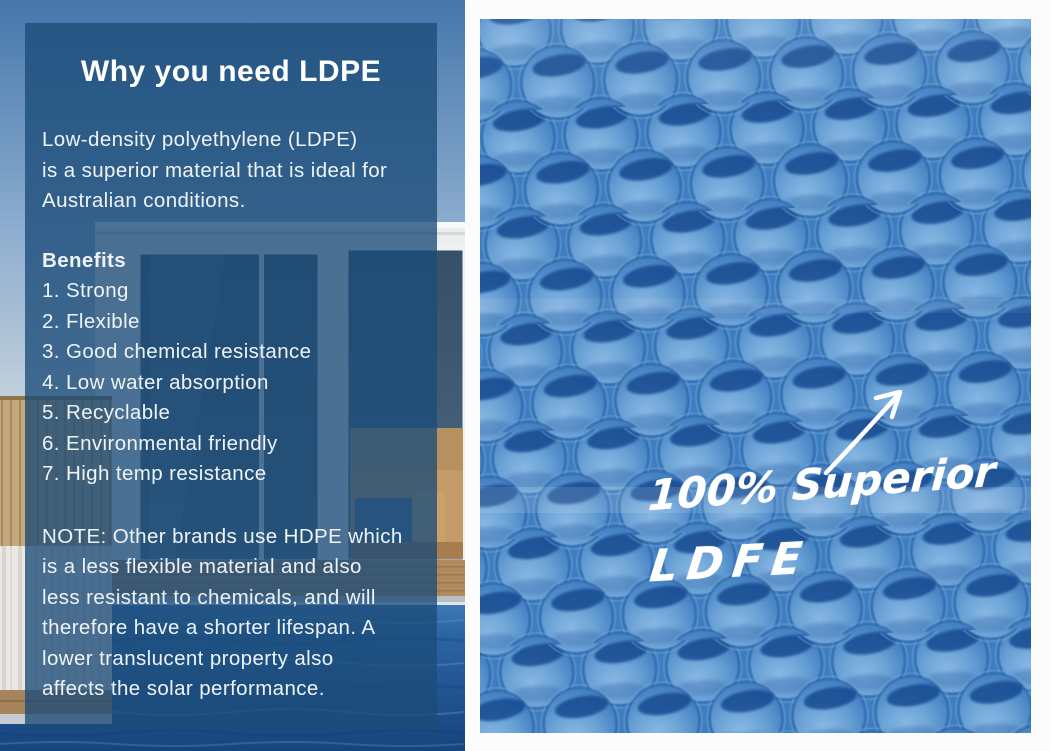 The width and height of the screenshot is (1050, 751). What do you see at coordinates (730, 562) in the screenshot?
I see `caption-line-2: LDFE` at bounding box center [730, 562].